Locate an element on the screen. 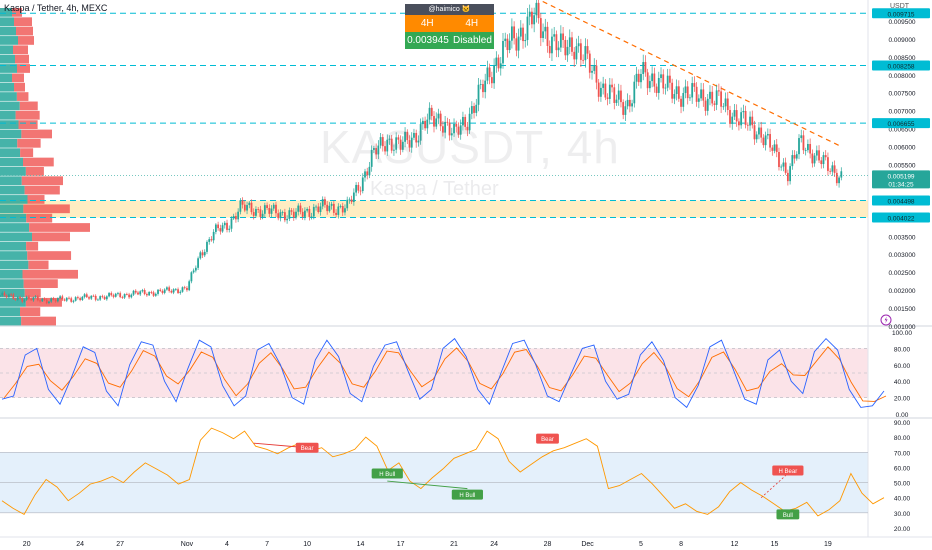 The width and height of the screenshot is (932, 550). time-tick-label: 28 is located at coordinates (548, 544).